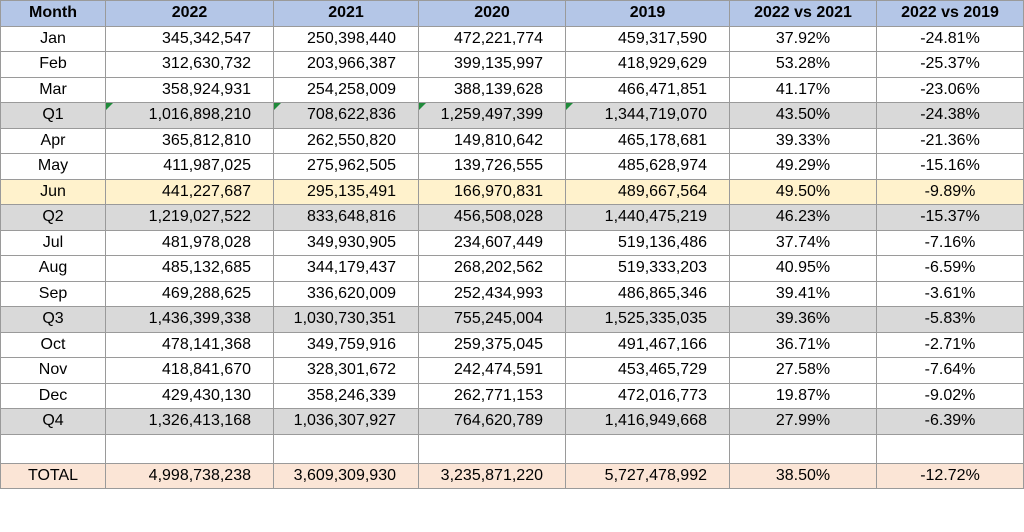 Image resolution: width=1024 pixels, height=532 pixels. I want to click on cell-2019: 1,416,949,668, so click(647, 421).